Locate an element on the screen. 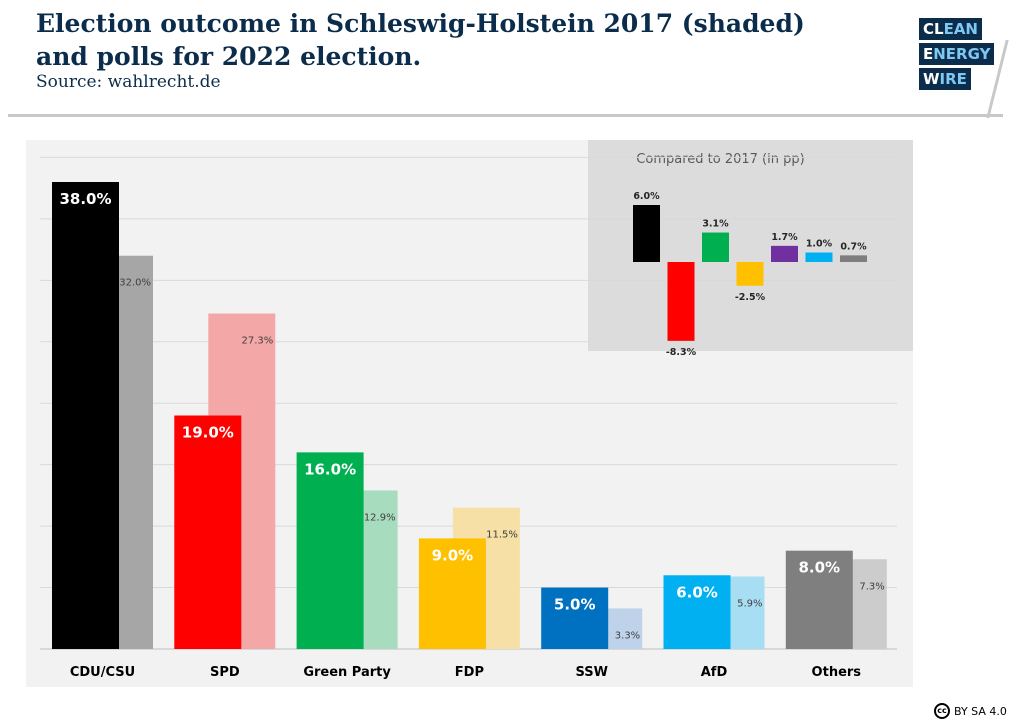  category-label-others: Others is located at coordinates (837, 672).